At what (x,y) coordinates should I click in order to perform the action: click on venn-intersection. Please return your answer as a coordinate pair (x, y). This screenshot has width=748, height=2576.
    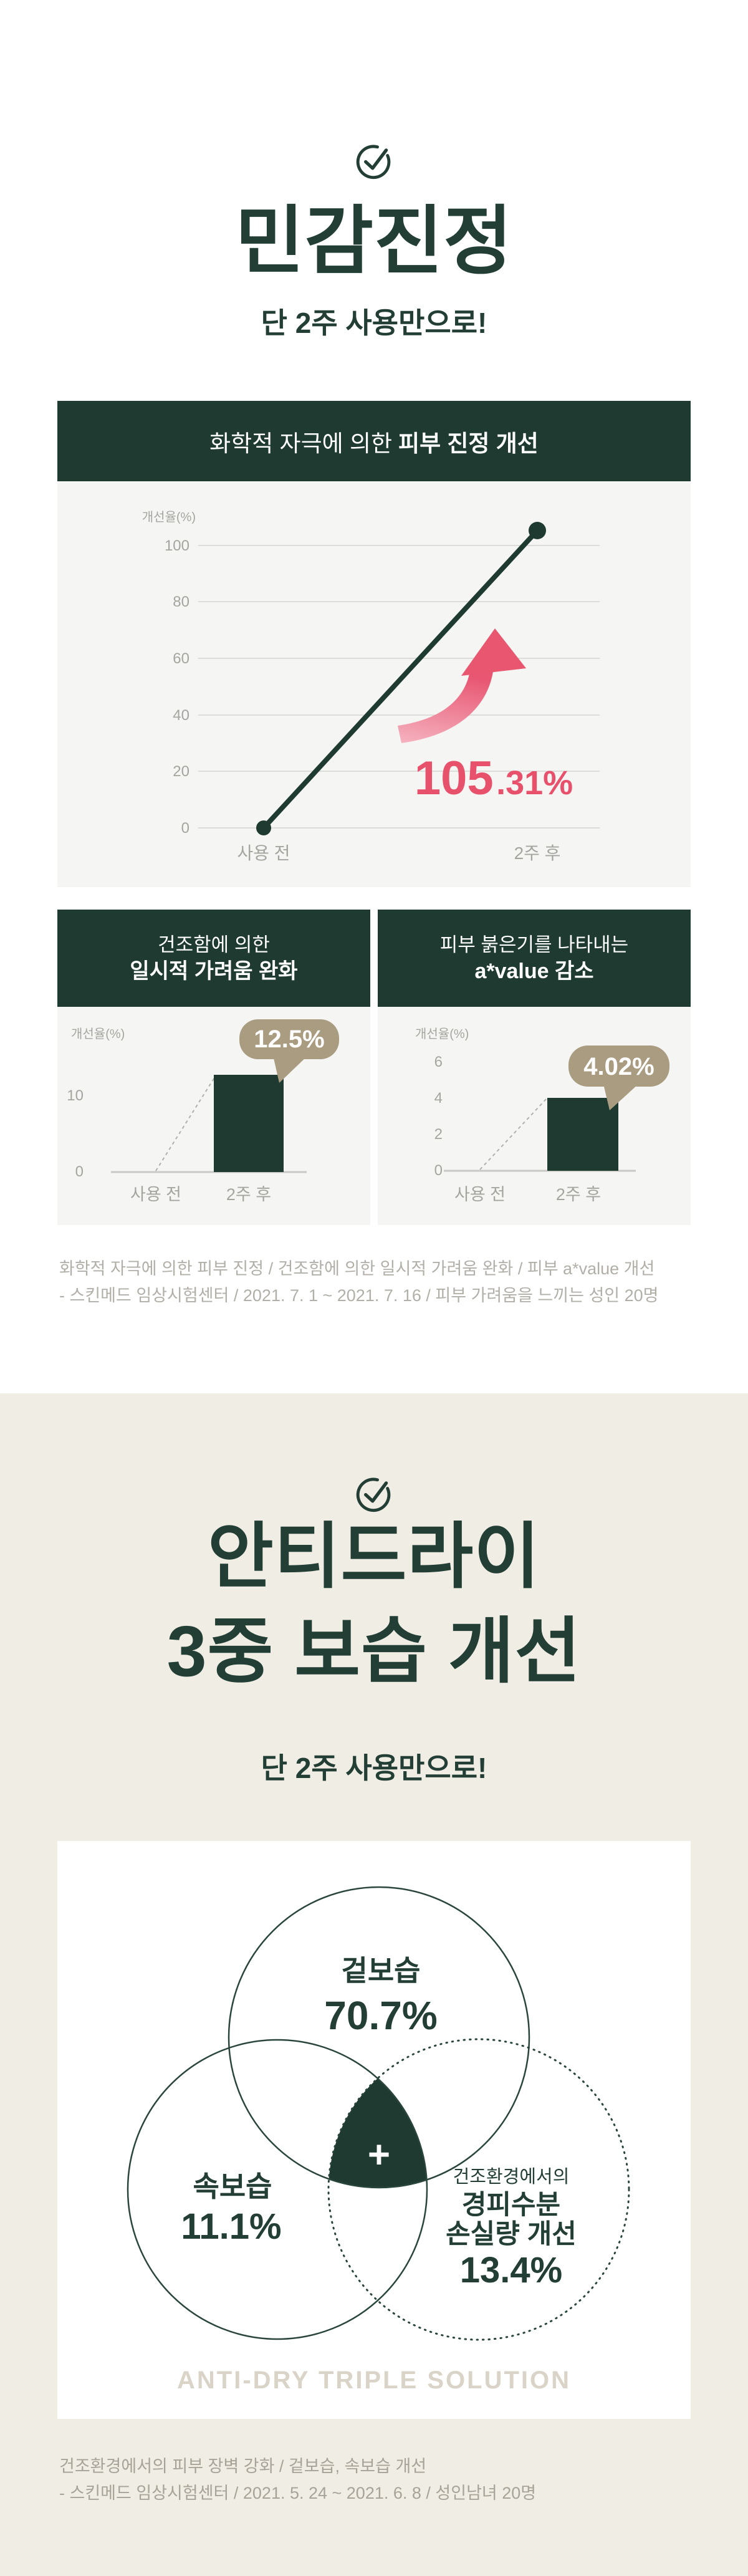
    Looking at the image, I should click on (377, 2114).